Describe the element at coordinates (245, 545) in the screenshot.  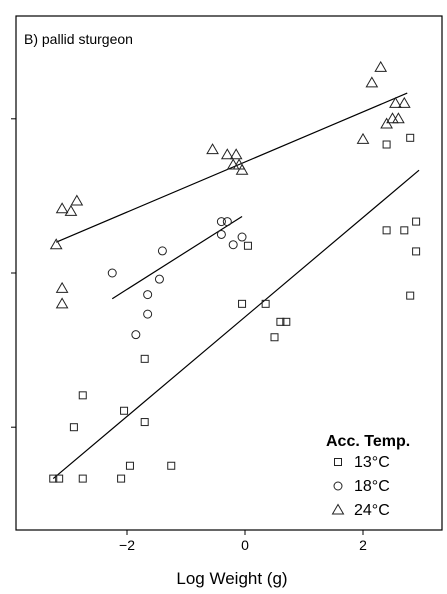
I see `x-tick-label: 0` at that location.